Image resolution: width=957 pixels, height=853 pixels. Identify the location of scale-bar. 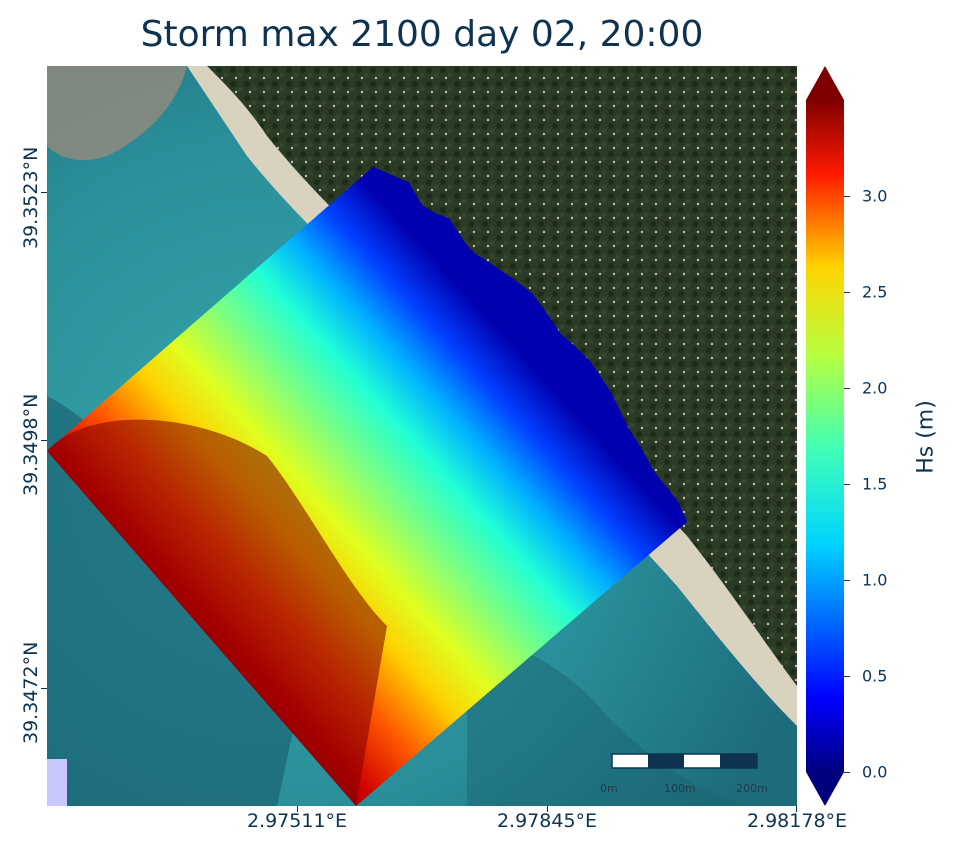
(684, 761).